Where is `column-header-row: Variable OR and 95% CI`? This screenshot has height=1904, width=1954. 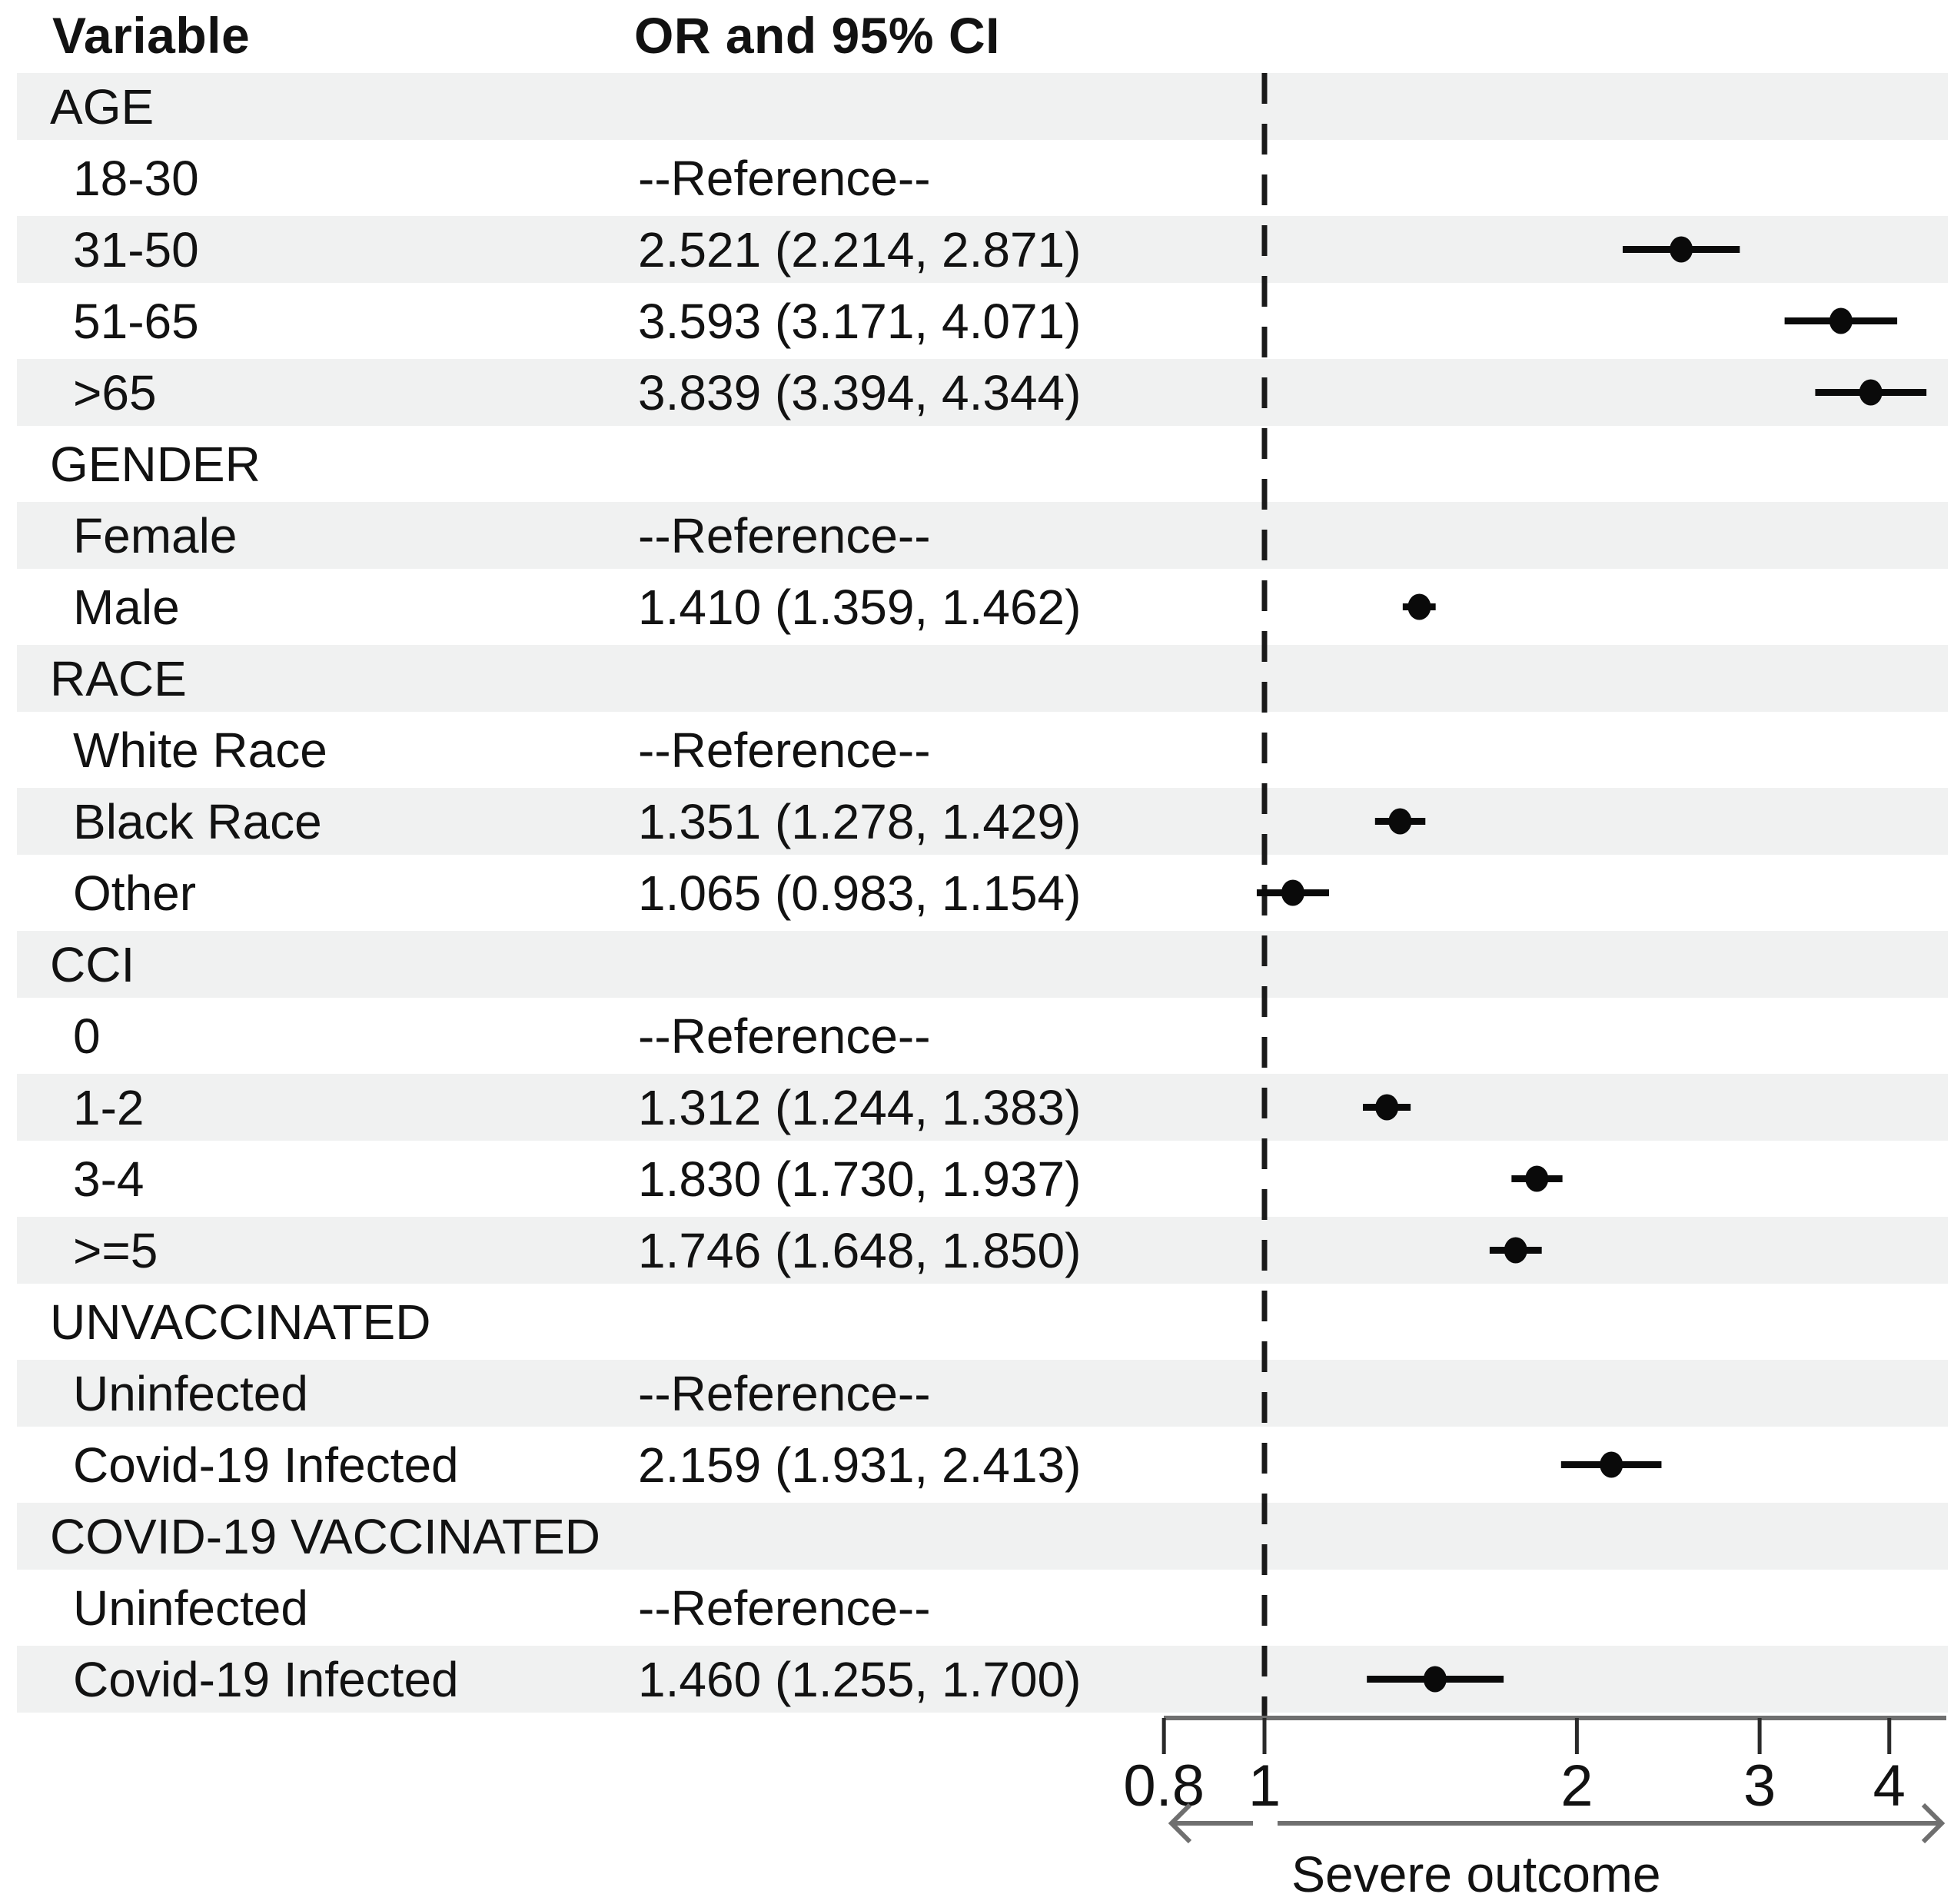 column-header-row: Variable OR and 95% CI is located at coordinates (977, 35).